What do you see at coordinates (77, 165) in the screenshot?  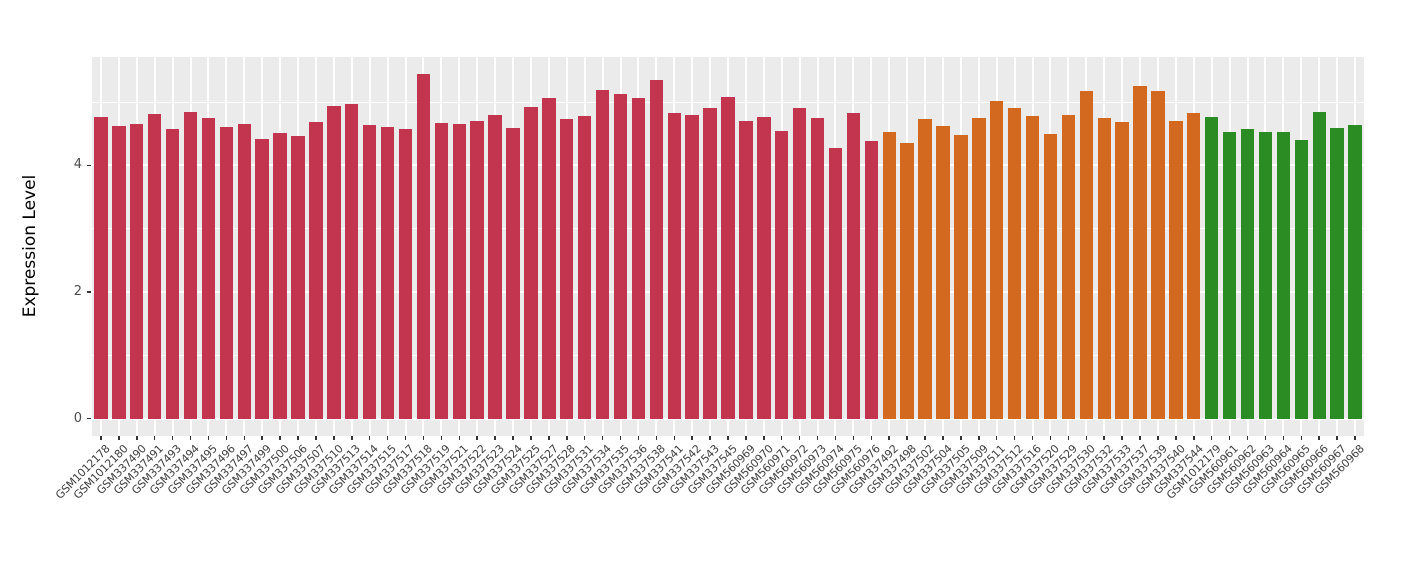 I see `y-tick-label: 4` at bounding box center [77, 165].